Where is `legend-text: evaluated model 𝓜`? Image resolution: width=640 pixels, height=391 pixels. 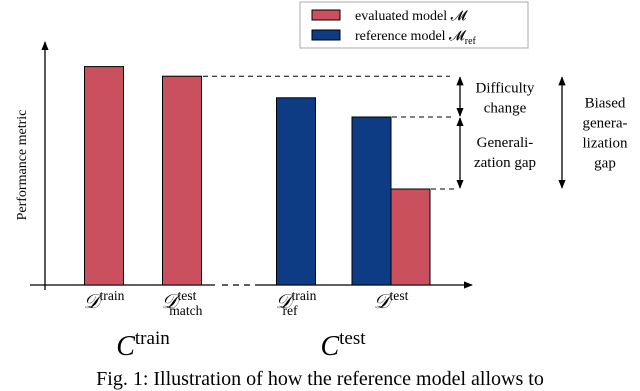 legend-text: evaluated model 𝓜 is located at coordinates (412, 16).